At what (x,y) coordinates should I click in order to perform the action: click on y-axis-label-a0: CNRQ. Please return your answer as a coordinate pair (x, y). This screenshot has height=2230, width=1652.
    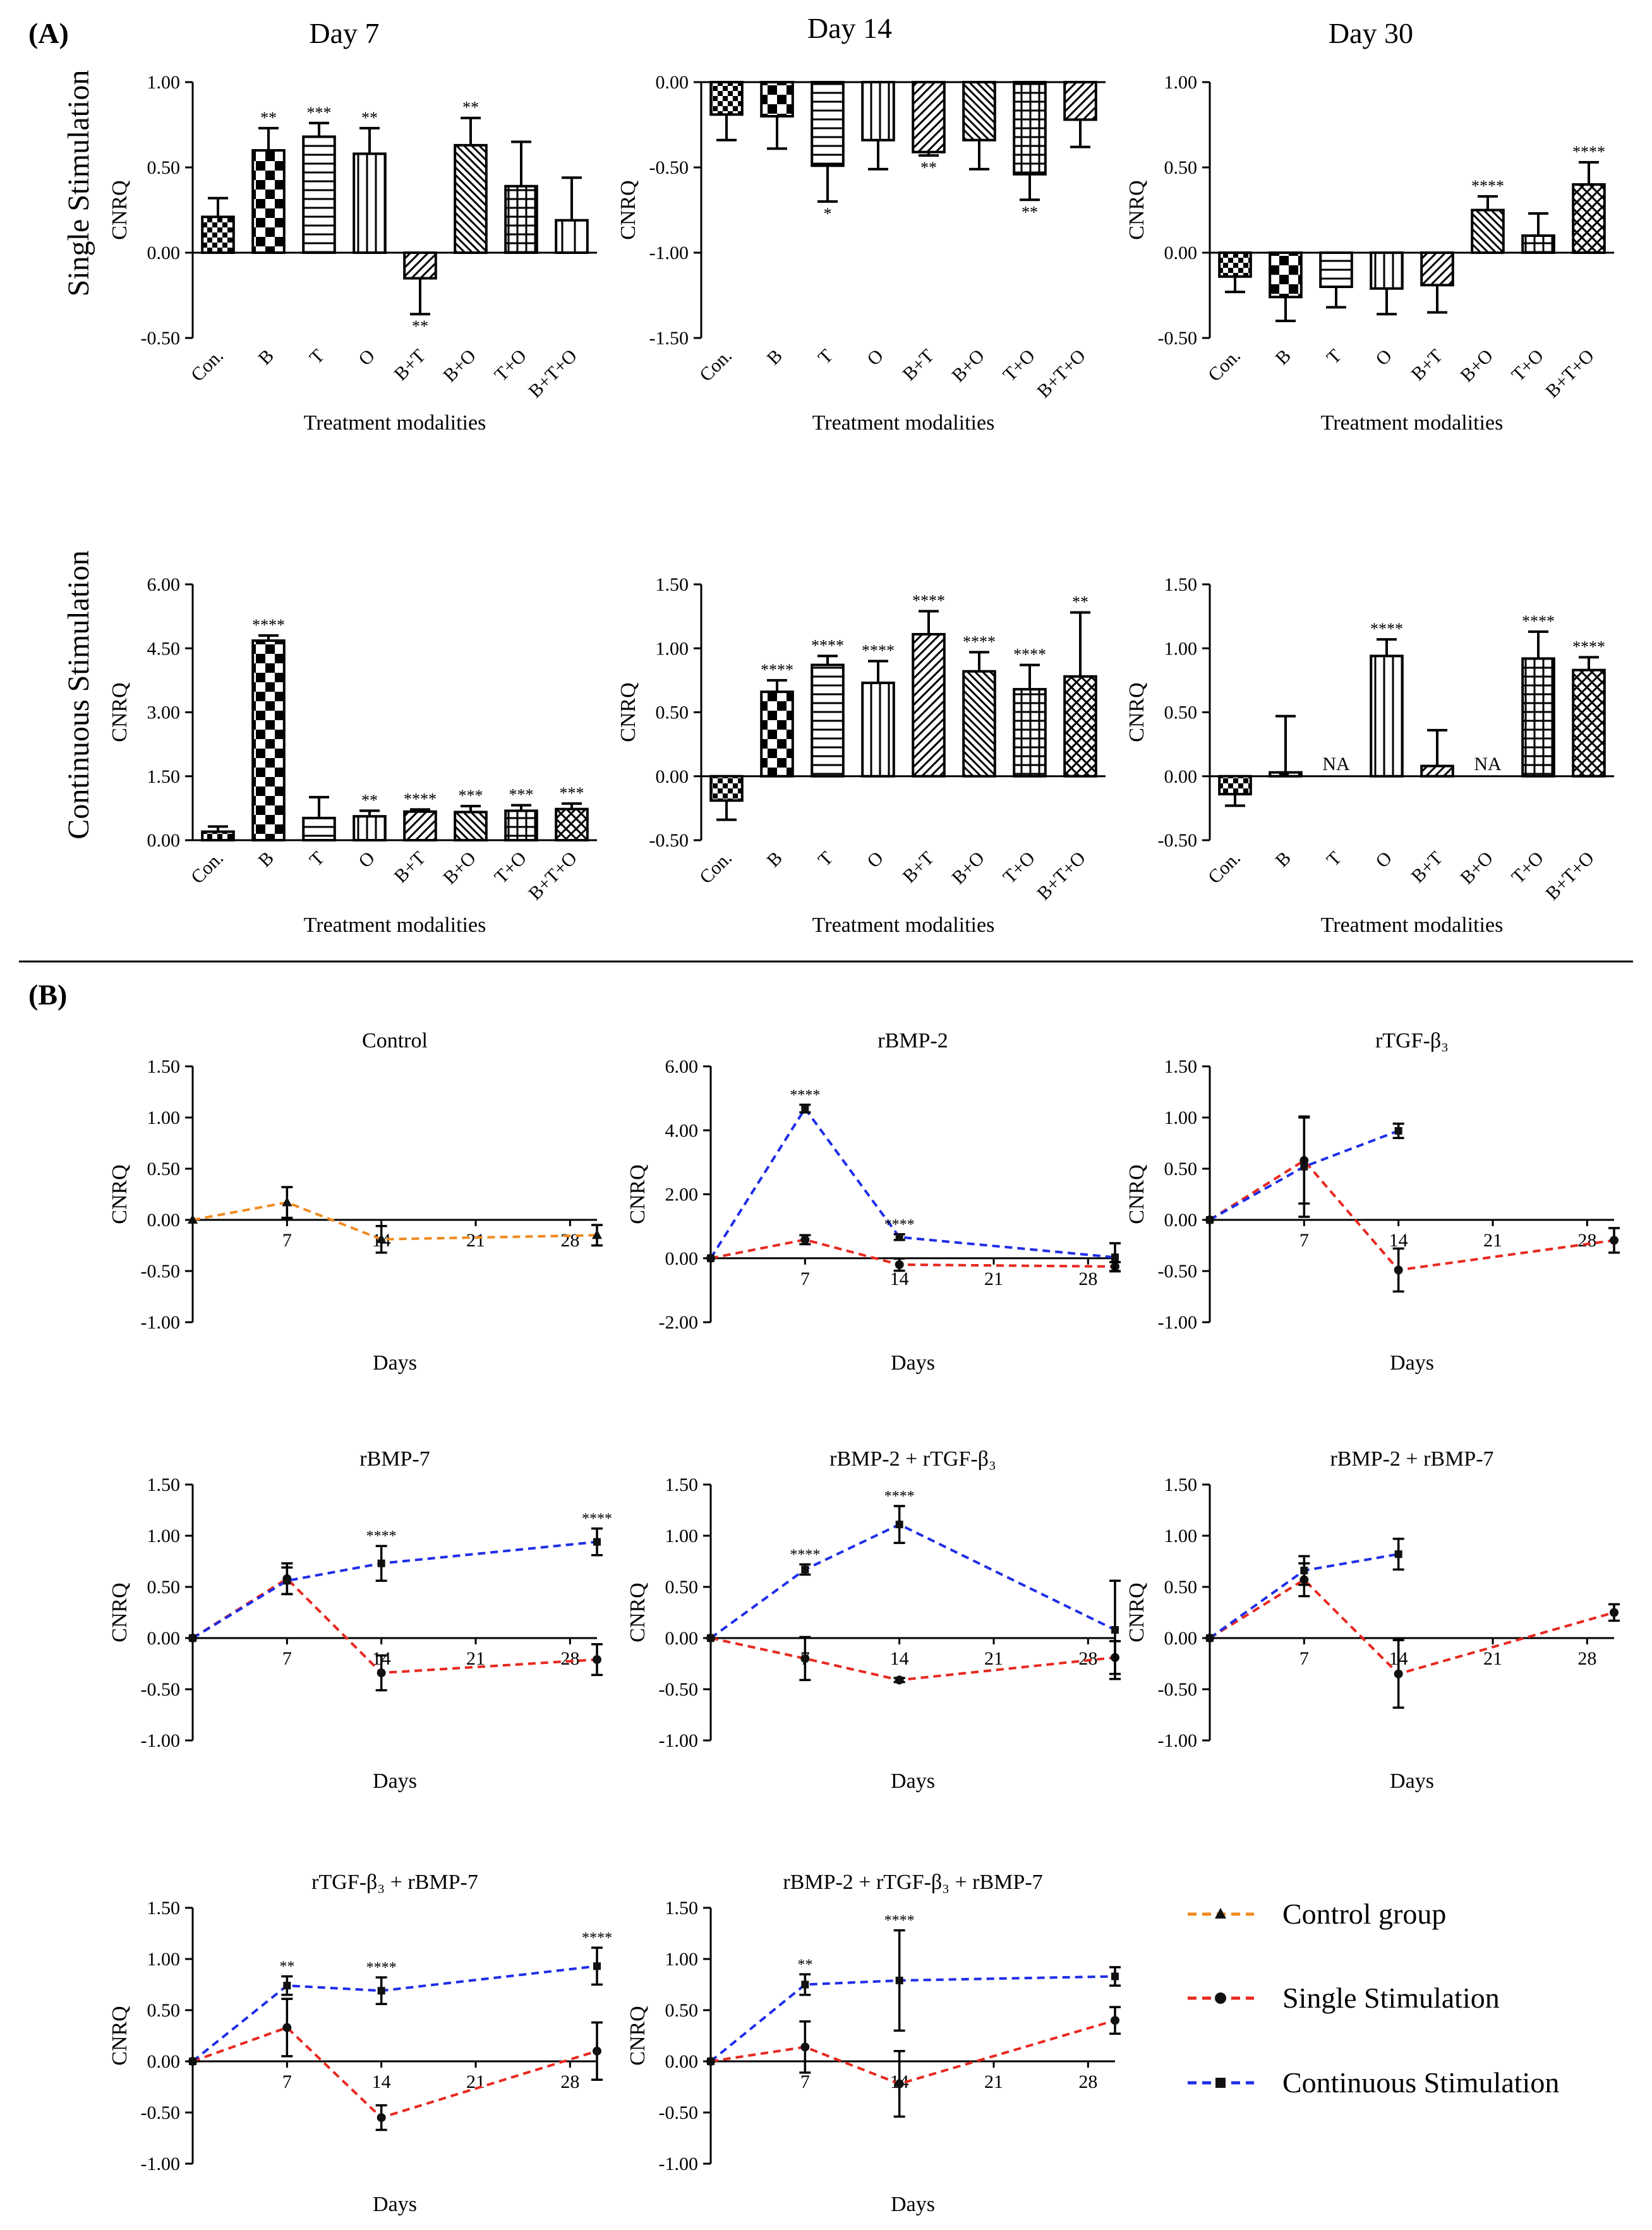
    Looking at the image, I should click on (119, 209).